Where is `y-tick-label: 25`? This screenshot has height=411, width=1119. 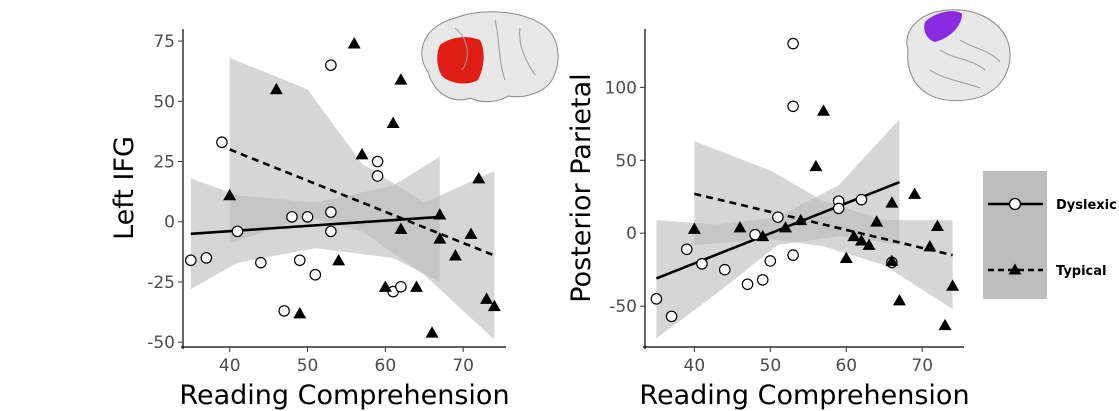 y-tick-label: 25 is located at coordinates (164, 163).